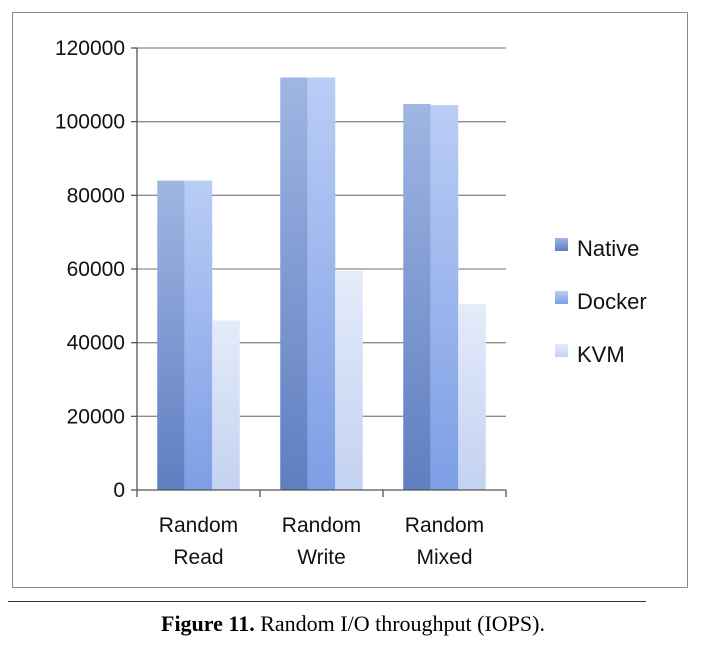  What do you see at coordinates (96, 269) in the screenshot?
I see `y-tick-label: 60000` at bounding box center [96, 269].